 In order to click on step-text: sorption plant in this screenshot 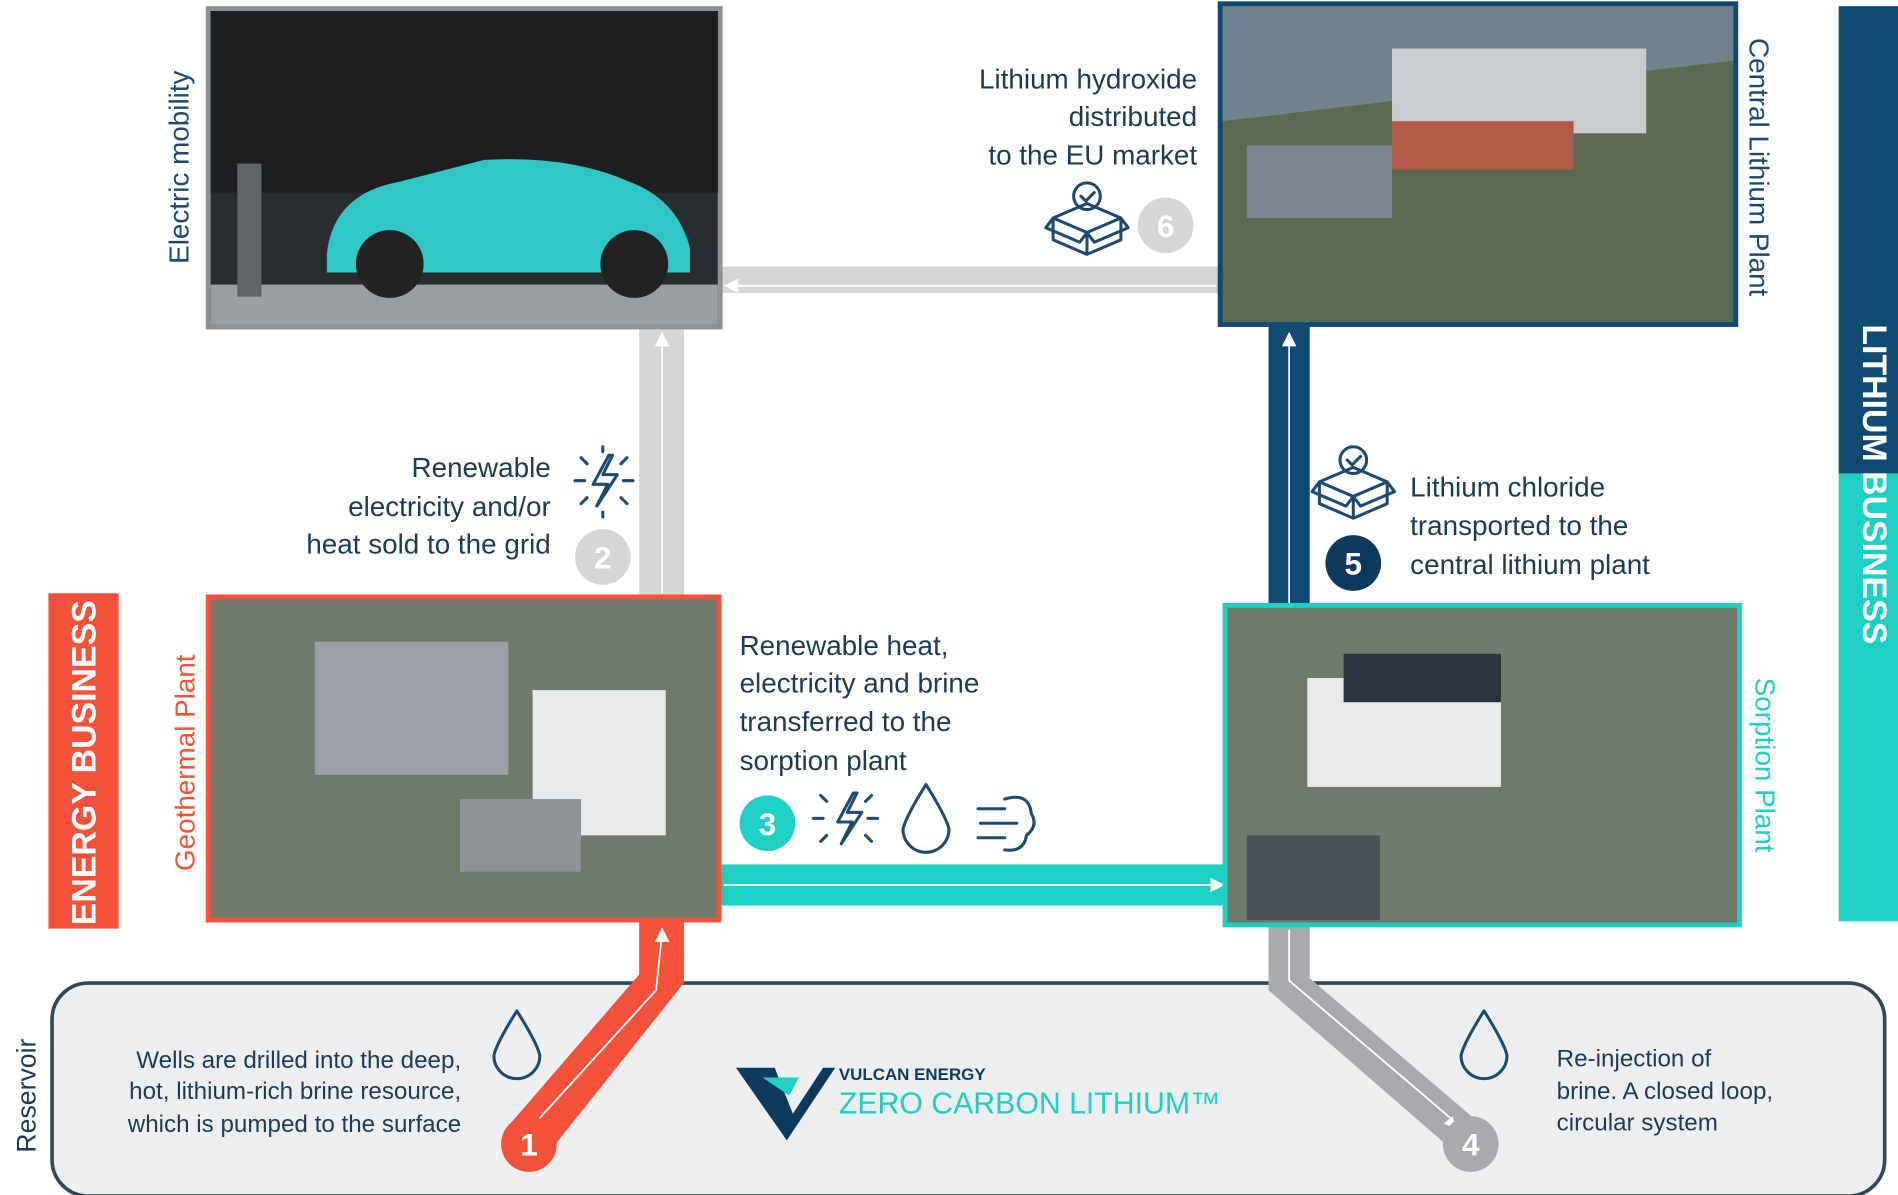, I will do `click(823, 760)`.